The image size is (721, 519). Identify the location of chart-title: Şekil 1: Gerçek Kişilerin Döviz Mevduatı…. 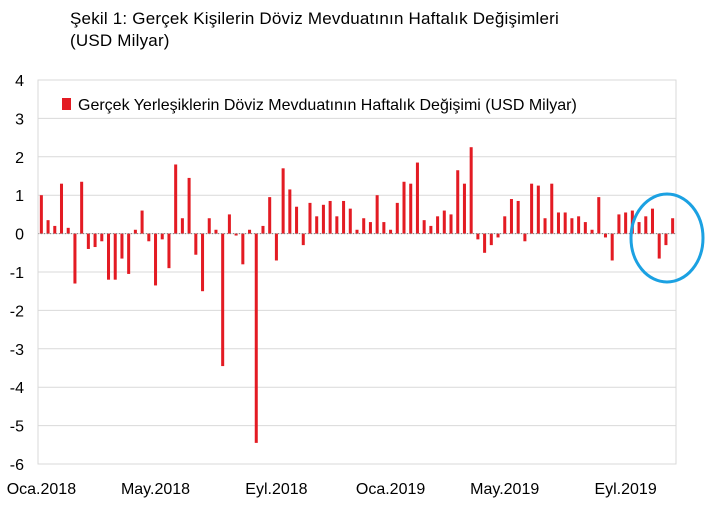
(390, 30).